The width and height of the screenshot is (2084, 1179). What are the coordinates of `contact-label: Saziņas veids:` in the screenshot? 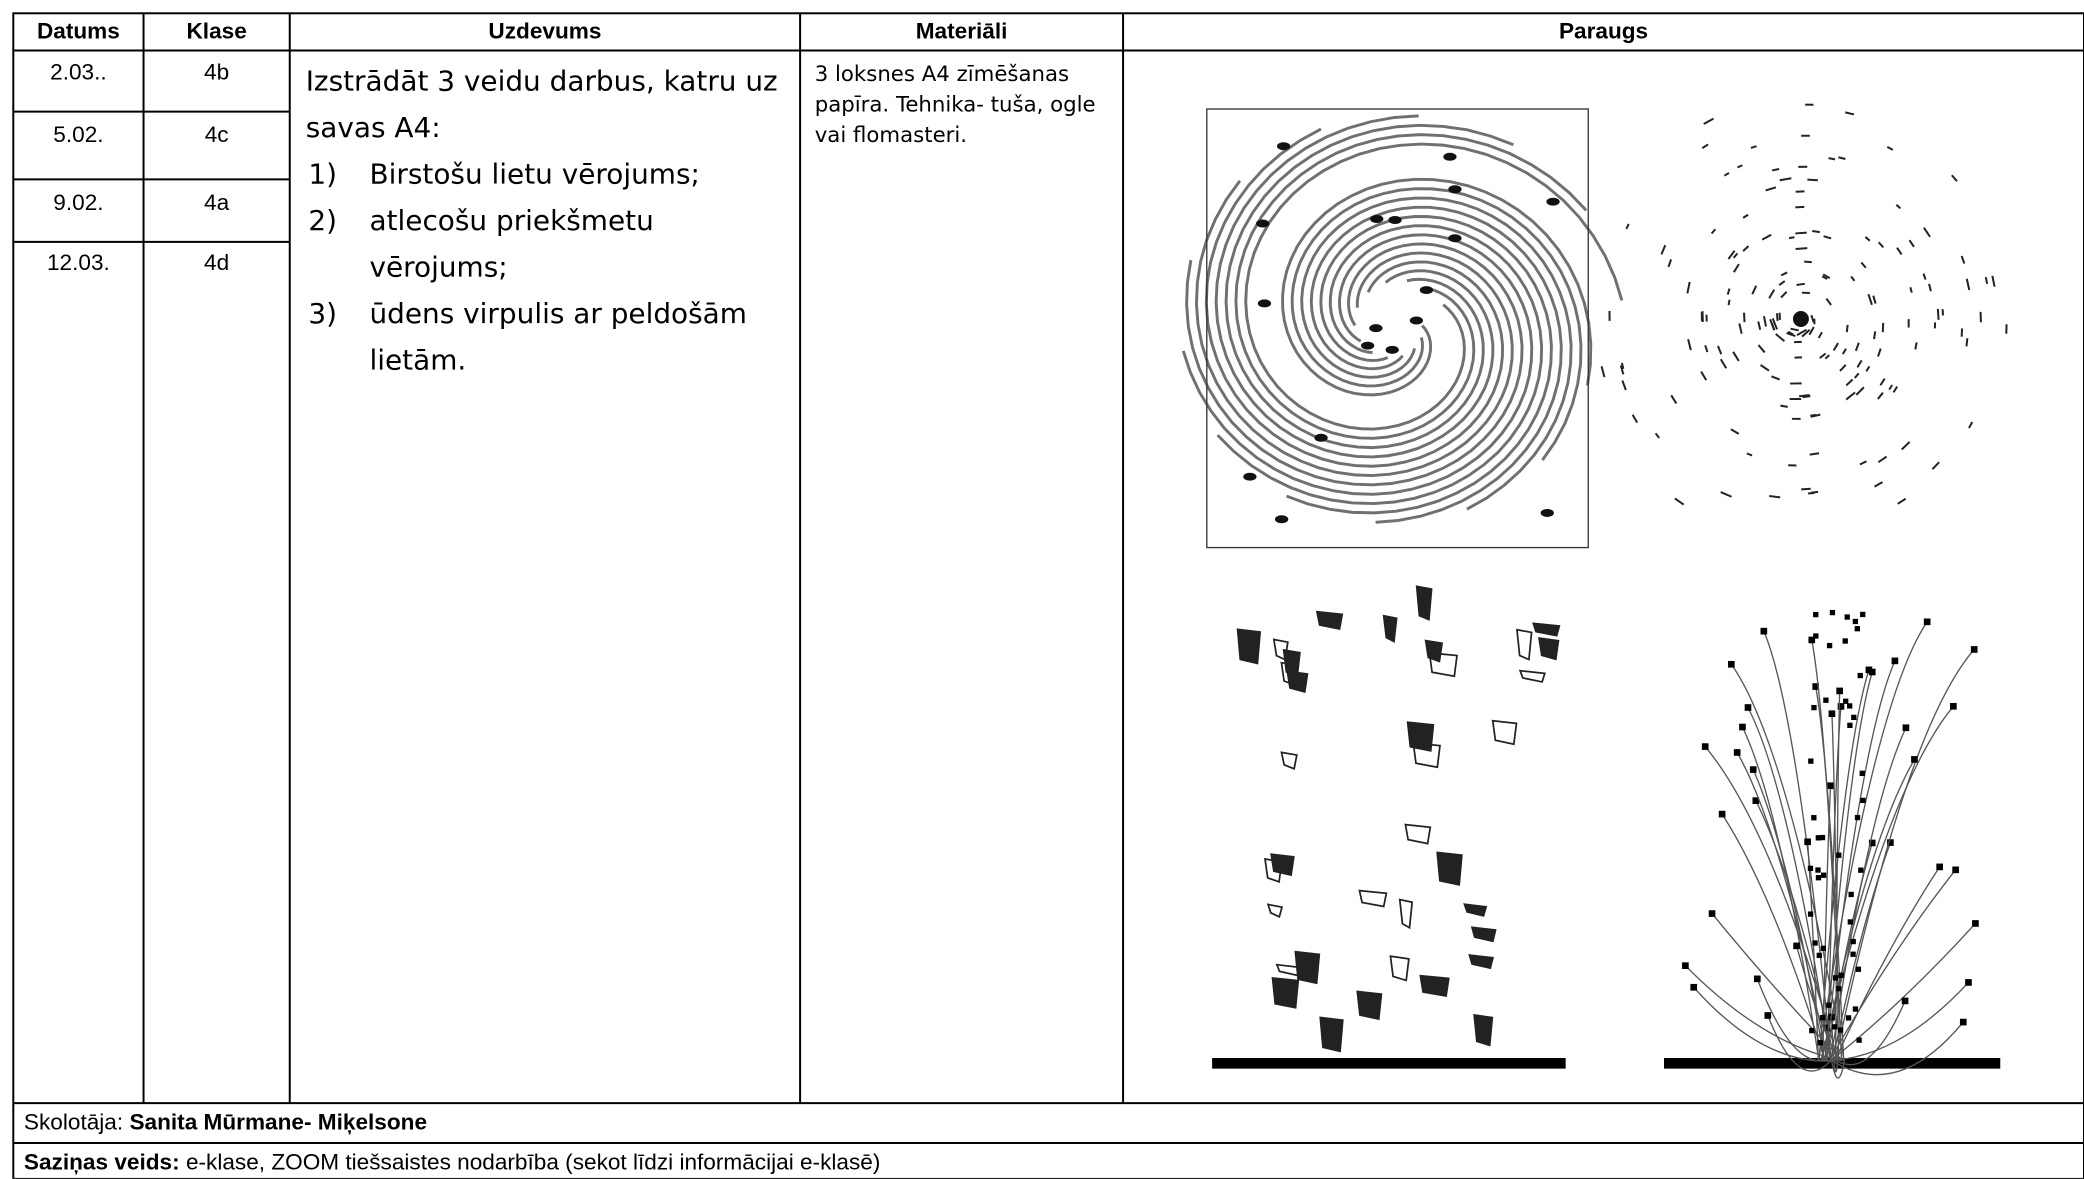 It's located at (101, 1162).